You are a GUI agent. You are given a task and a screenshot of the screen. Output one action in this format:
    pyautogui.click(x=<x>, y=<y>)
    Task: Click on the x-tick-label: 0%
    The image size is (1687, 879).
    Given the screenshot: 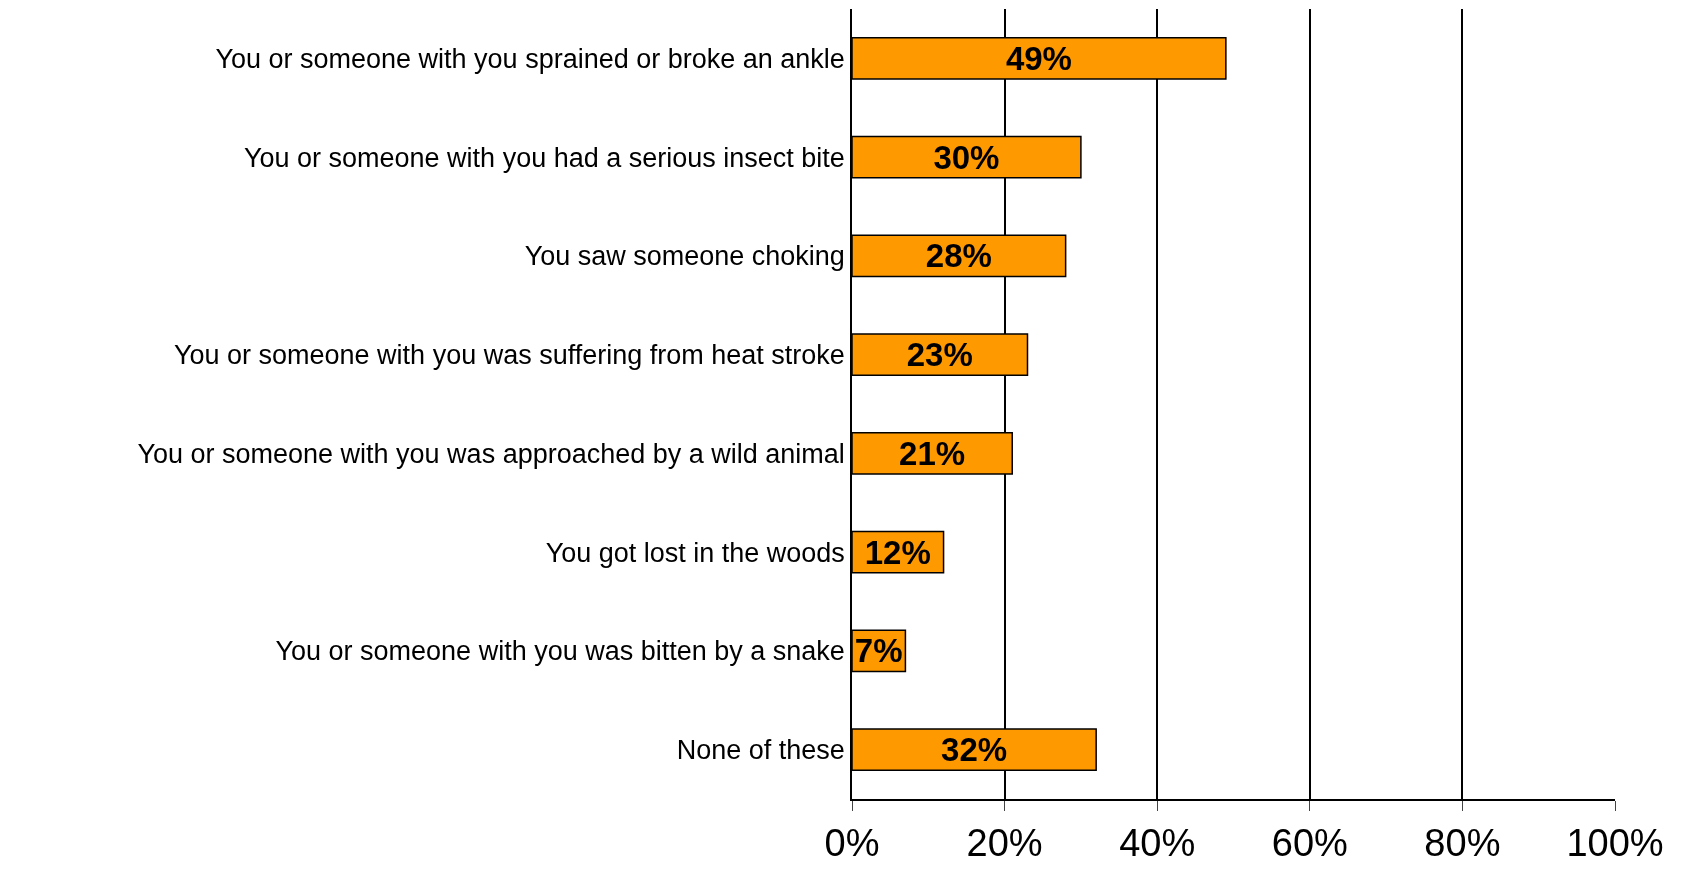 What is the action you would take?
    pyautogui.click(x=852, y=843)
    